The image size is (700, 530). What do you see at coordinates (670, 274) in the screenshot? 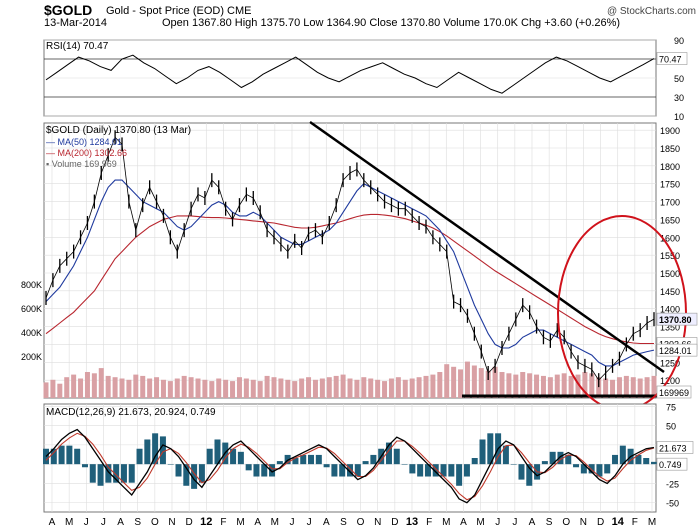
I see `price-tick-label: 1500` at bounding box center [670, 274].